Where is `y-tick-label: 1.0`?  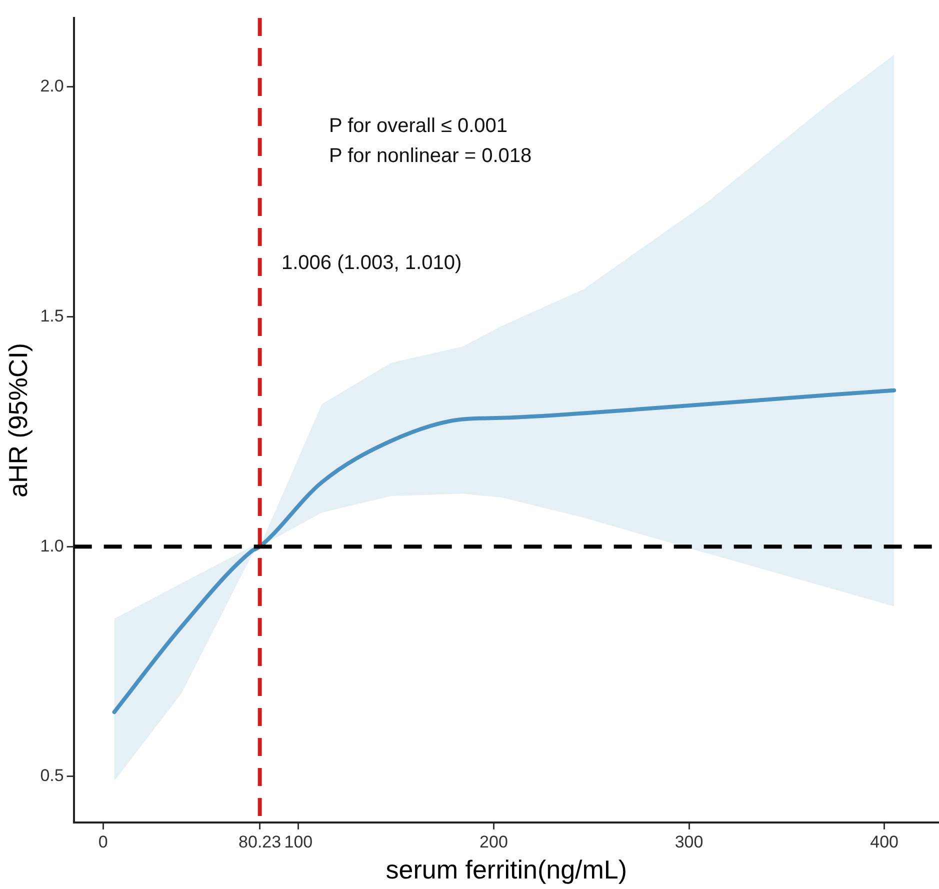 y-tick-label: 1.0 is located at coordinates (52, 546).